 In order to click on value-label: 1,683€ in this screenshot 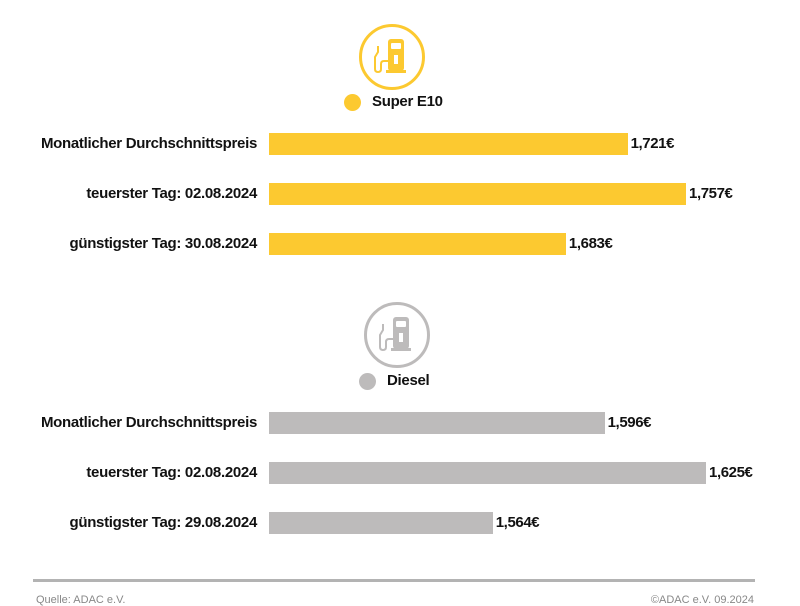, I will do `click(590, 243)`.